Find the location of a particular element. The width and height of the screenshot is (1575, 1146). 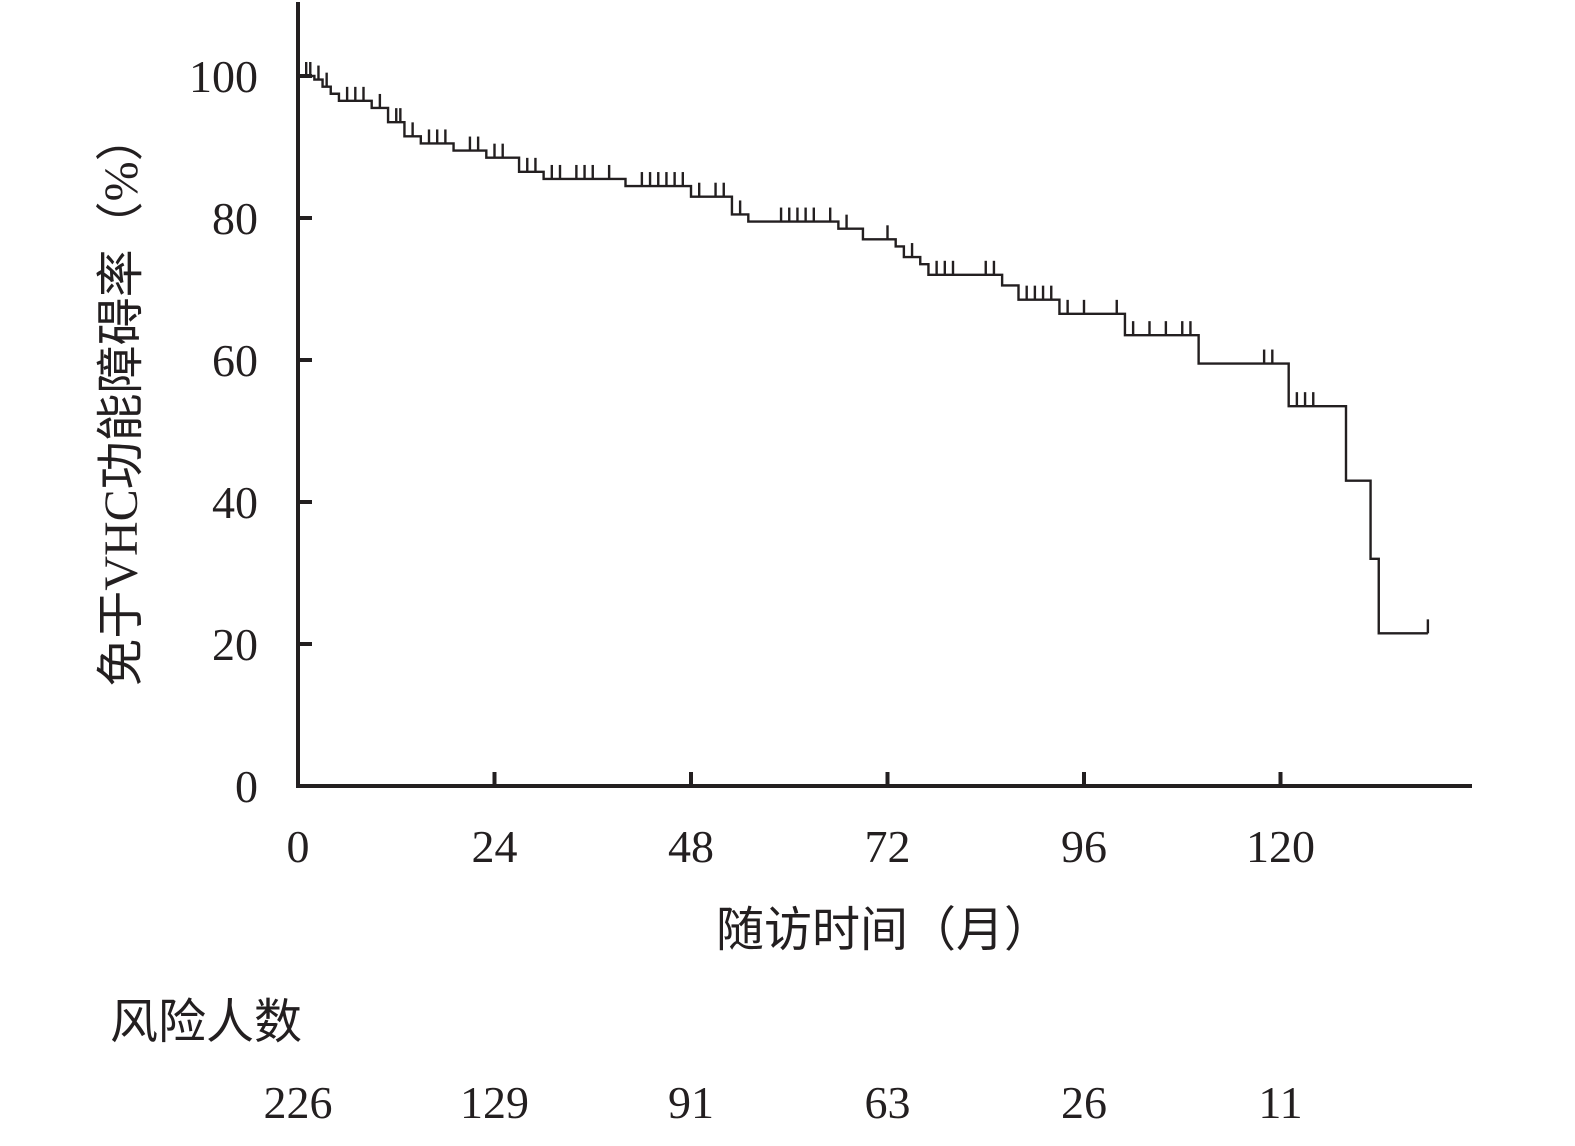

y-tick-label: 0 is located at coordinates (246, 786).